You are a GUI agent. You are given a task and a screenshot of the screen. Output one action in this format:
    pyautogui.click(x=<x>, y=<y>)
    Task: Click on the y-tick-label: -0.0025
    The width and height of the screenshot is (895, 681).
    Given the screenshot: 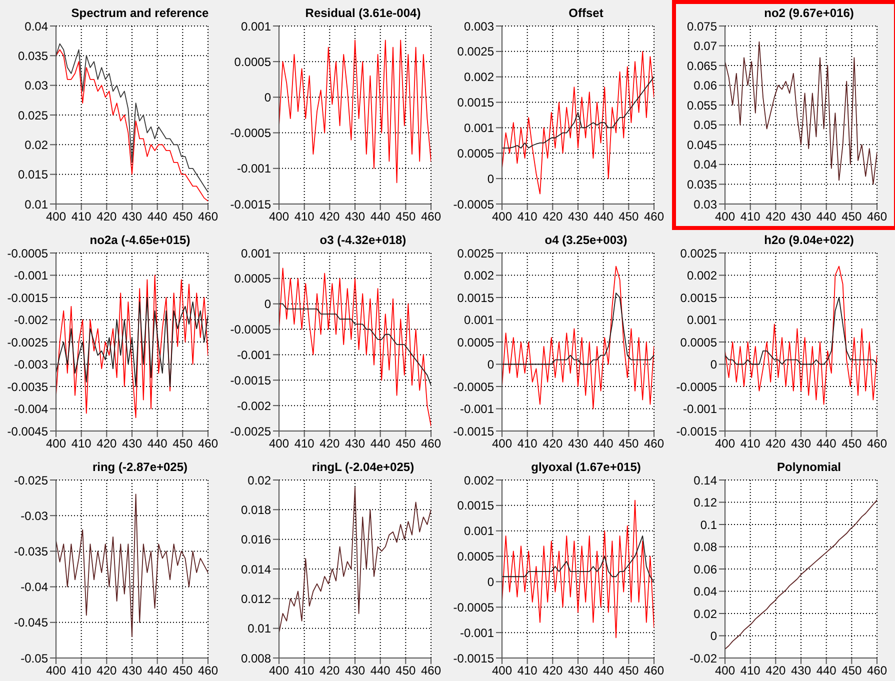 What is the action you would take?
    pyautogui.click(x=251, y=431)
    